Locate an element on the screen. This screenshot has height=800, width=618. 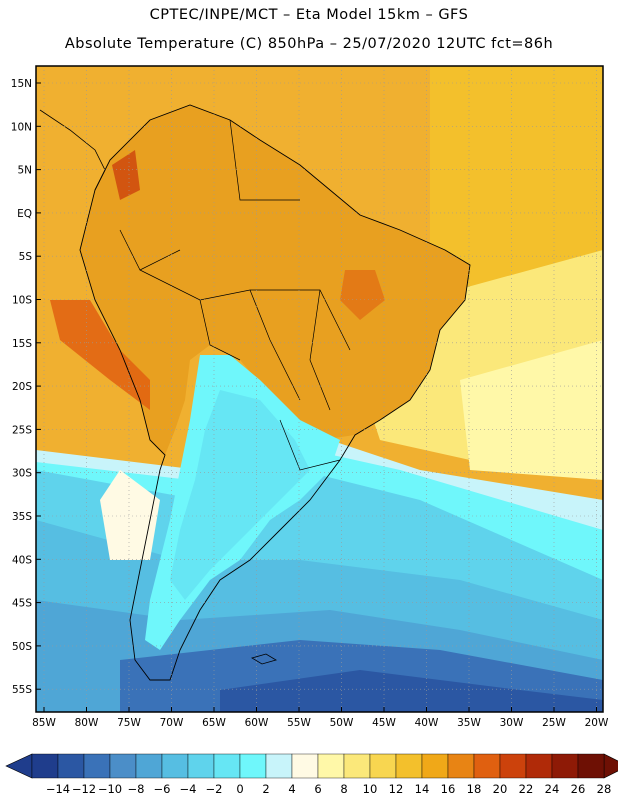
hot-patch-brazil-east is located at coordinates (362, 295).